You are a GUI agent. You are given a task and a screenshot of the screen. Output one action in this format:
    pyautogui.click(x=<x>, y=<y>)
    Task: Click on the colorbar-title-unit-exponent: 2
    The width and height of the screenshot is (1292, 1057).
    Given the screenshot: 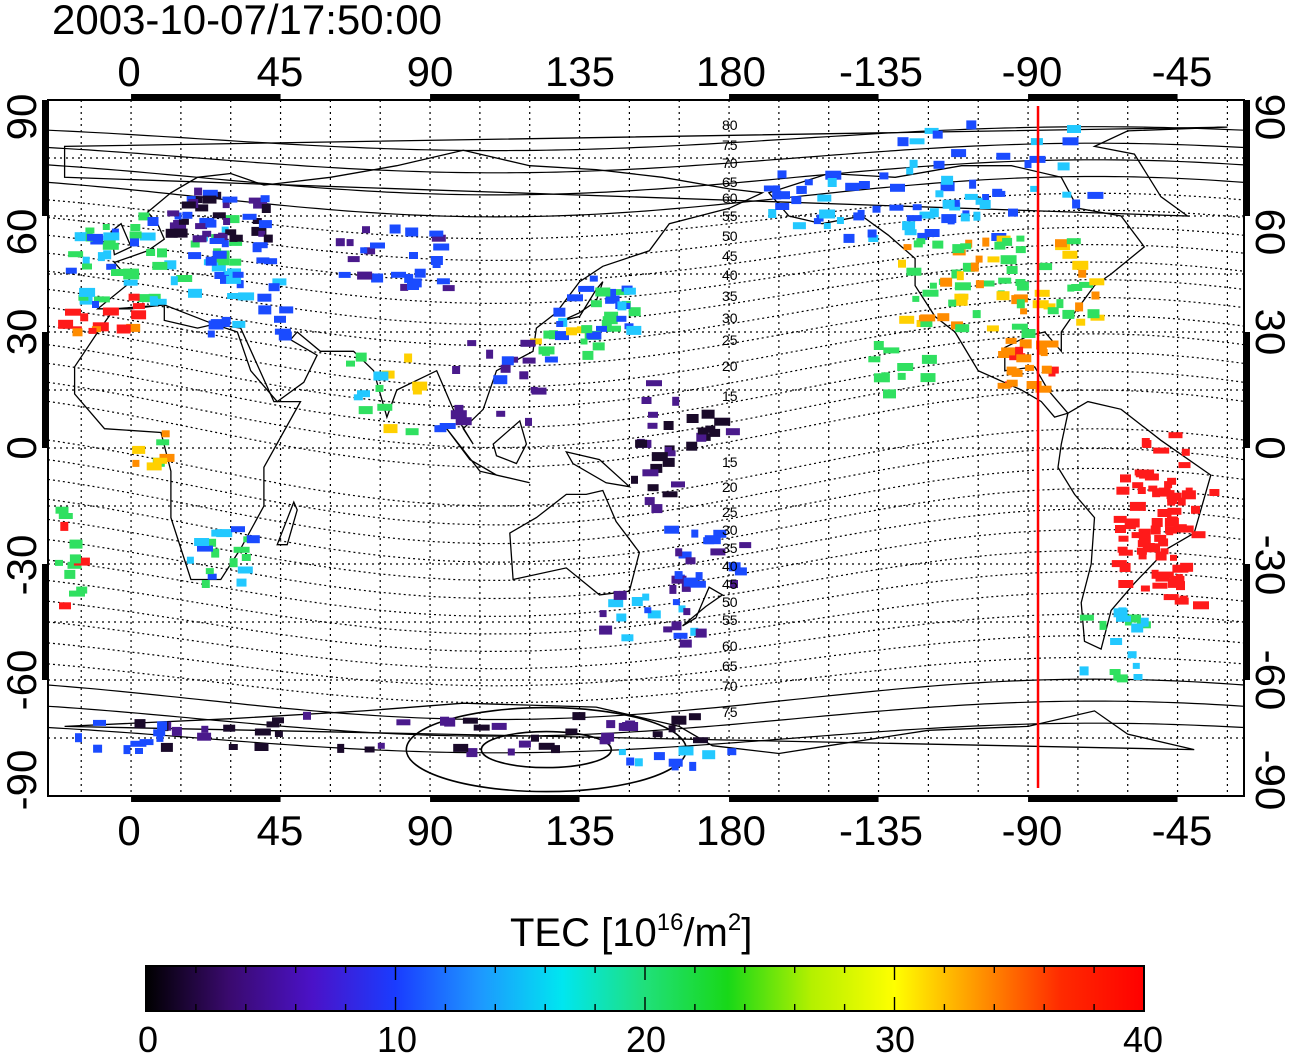 What is the action you would take?
    pyautogui.click(x=734, y=922)
    